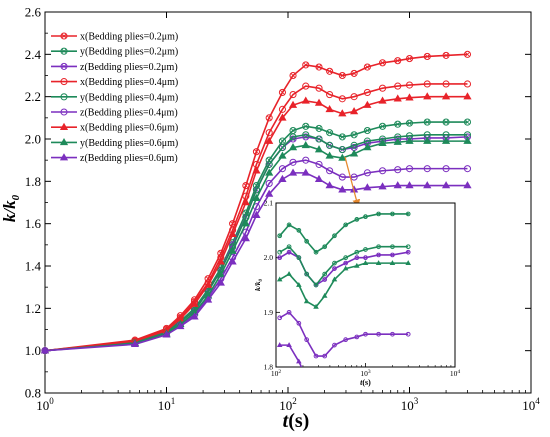 The image size is (550, 437). Describe the element at coordinates (344, 66) in the screenshot. I see `inset-series-1-line` at that location.